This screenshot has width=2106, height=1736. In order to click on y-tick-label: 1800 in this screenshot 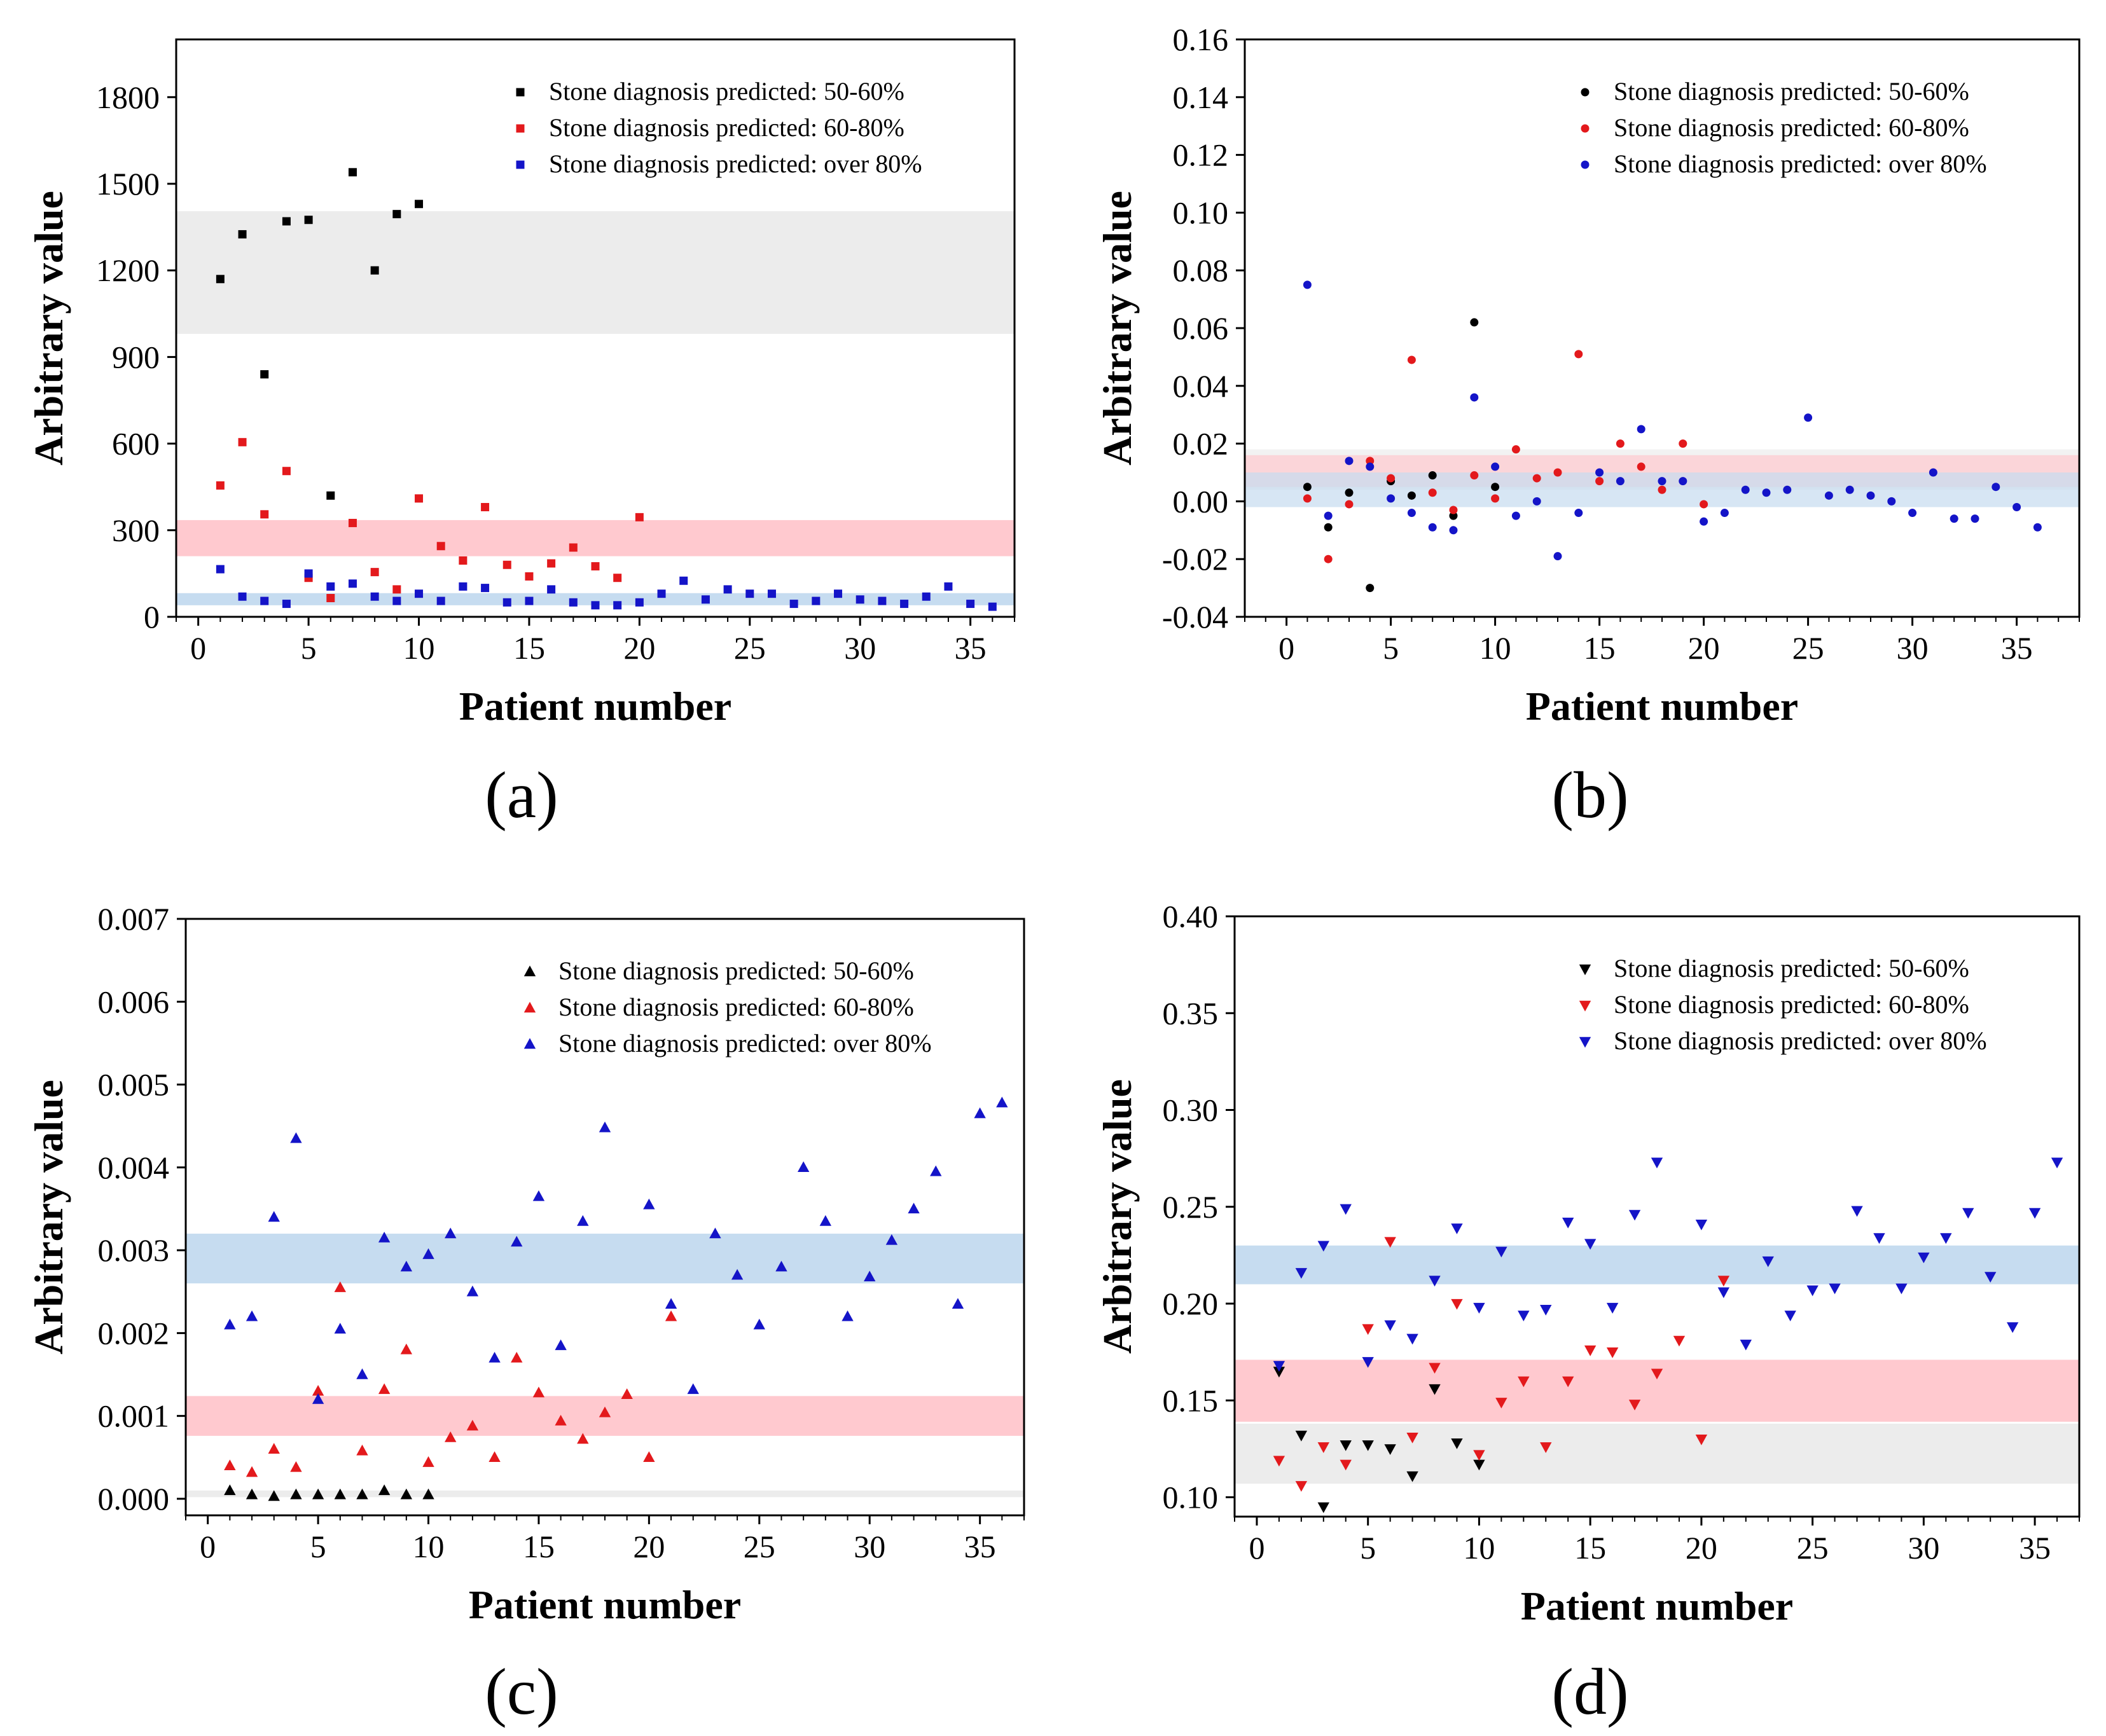, I will do `click(128, 97)`.